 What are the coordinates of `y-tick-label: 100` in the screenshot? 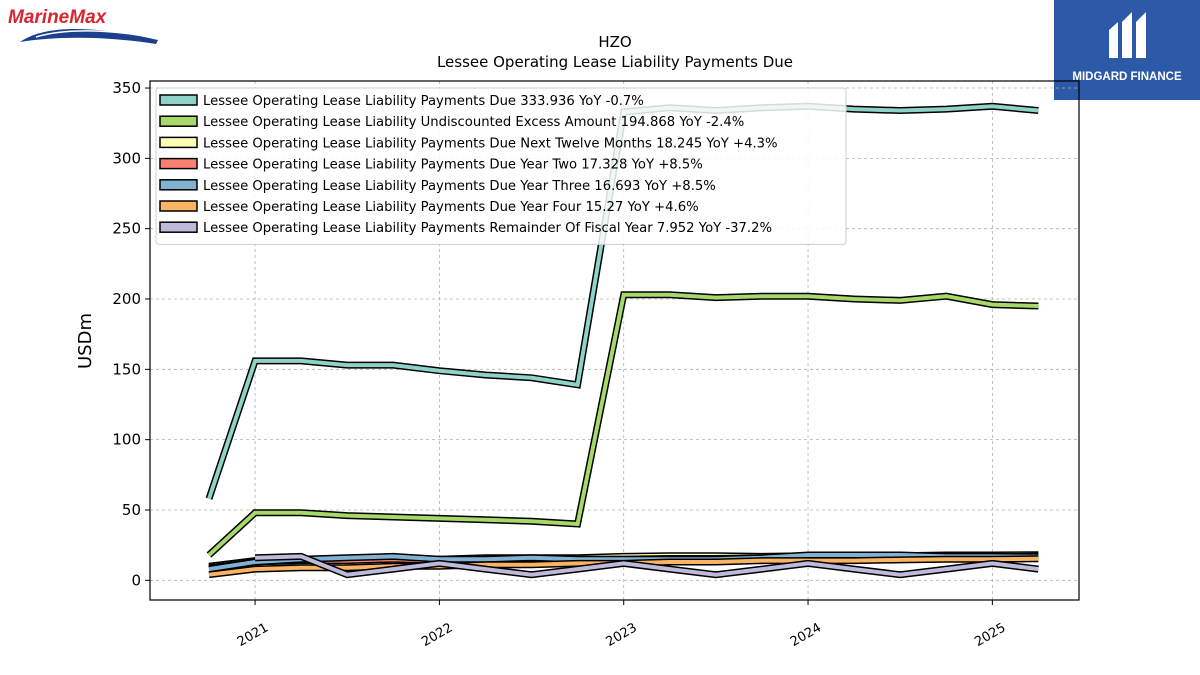 It's located at (126, 440).